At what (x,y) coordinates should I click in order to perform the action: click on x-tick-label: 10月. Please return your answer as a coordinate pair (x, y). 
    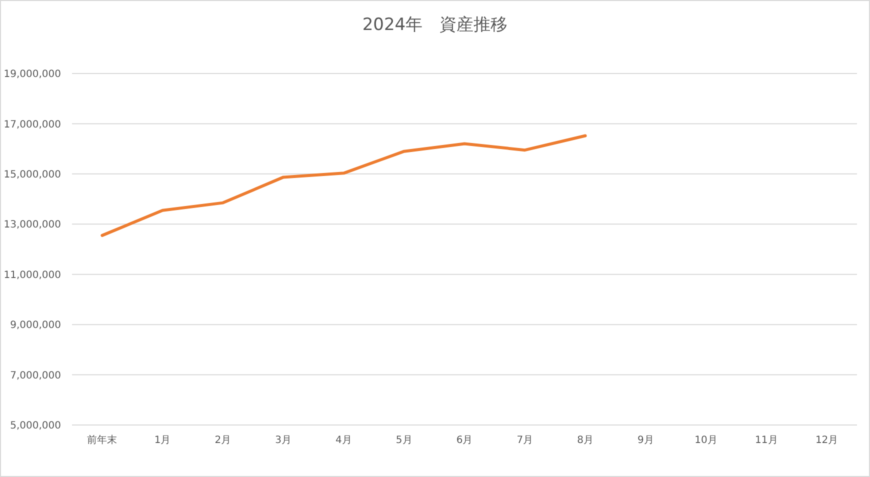
    Looking at the image, I should click on (706, 440).